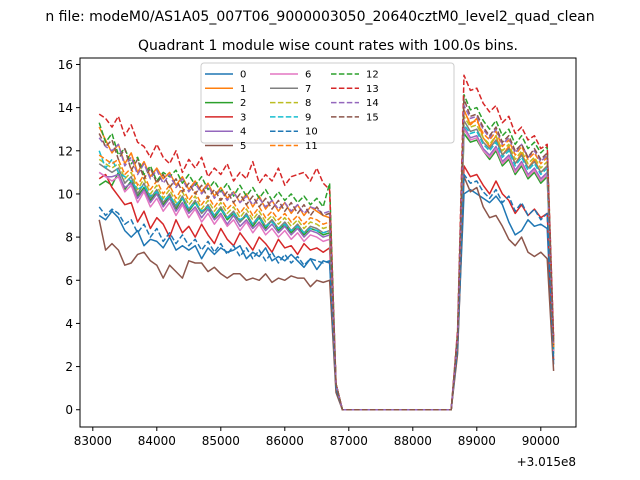  Describe the element at coordinates (69, 367) in the screenshot. I see `y-tick-label: 2` at that location.